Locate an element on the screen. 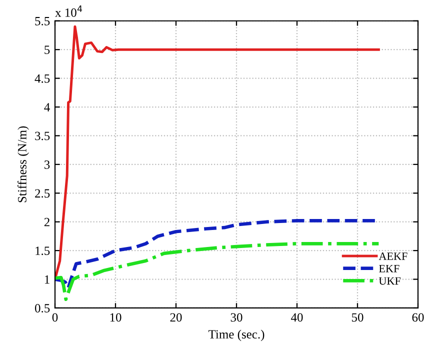  legend-label: UKF is located at coordinates (389, 281).